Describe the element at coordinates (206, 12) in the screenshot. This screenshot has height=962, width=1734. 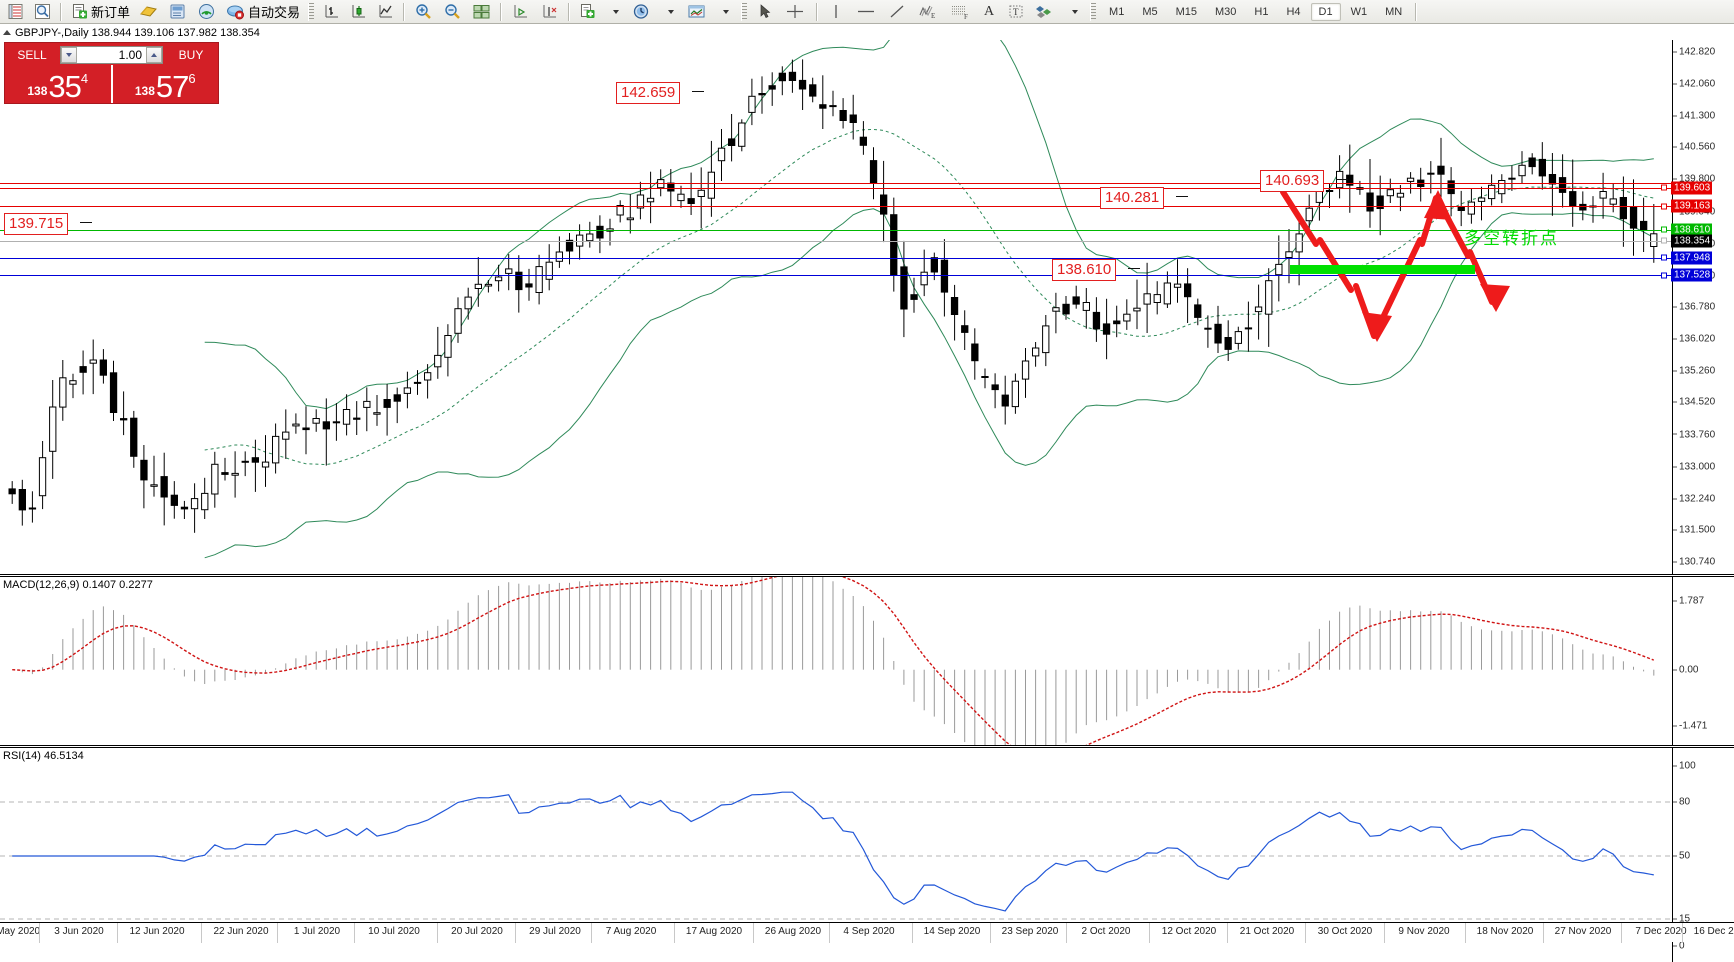
I see `signal-button` at that location.